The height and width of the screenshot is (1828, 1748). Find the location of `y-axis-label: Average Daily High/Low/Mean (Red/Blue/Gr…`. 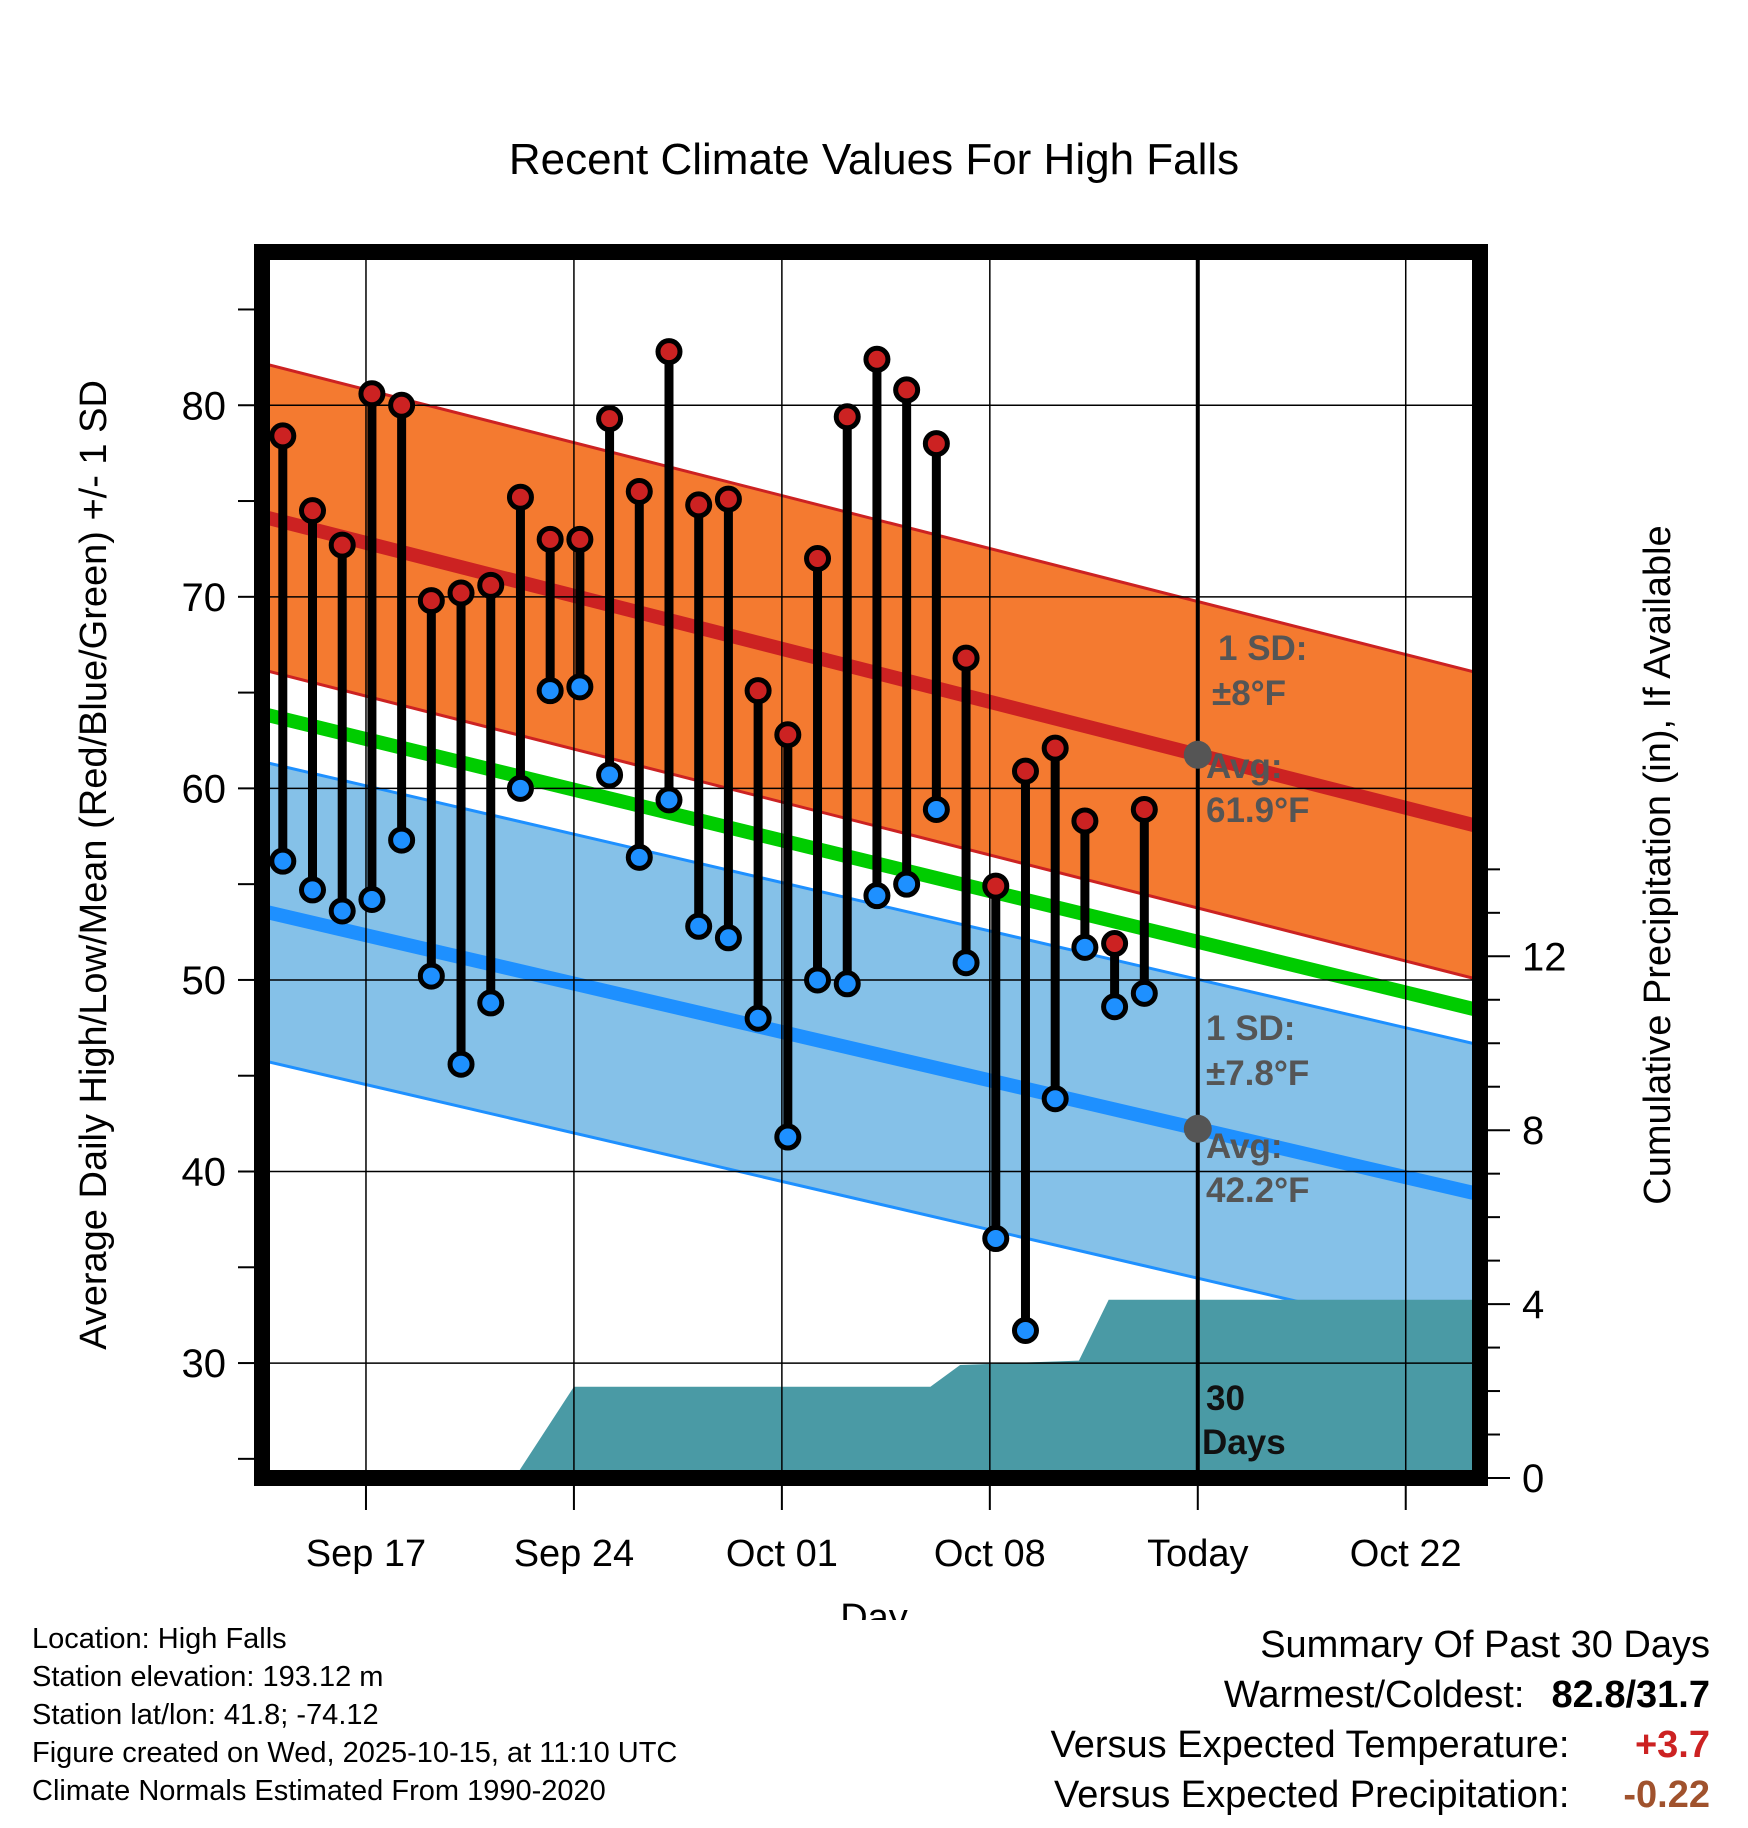

y-axis-label: Average Daily High/Low/Mean (Red/Blue/Gr… is located at coordinates (94, 865).